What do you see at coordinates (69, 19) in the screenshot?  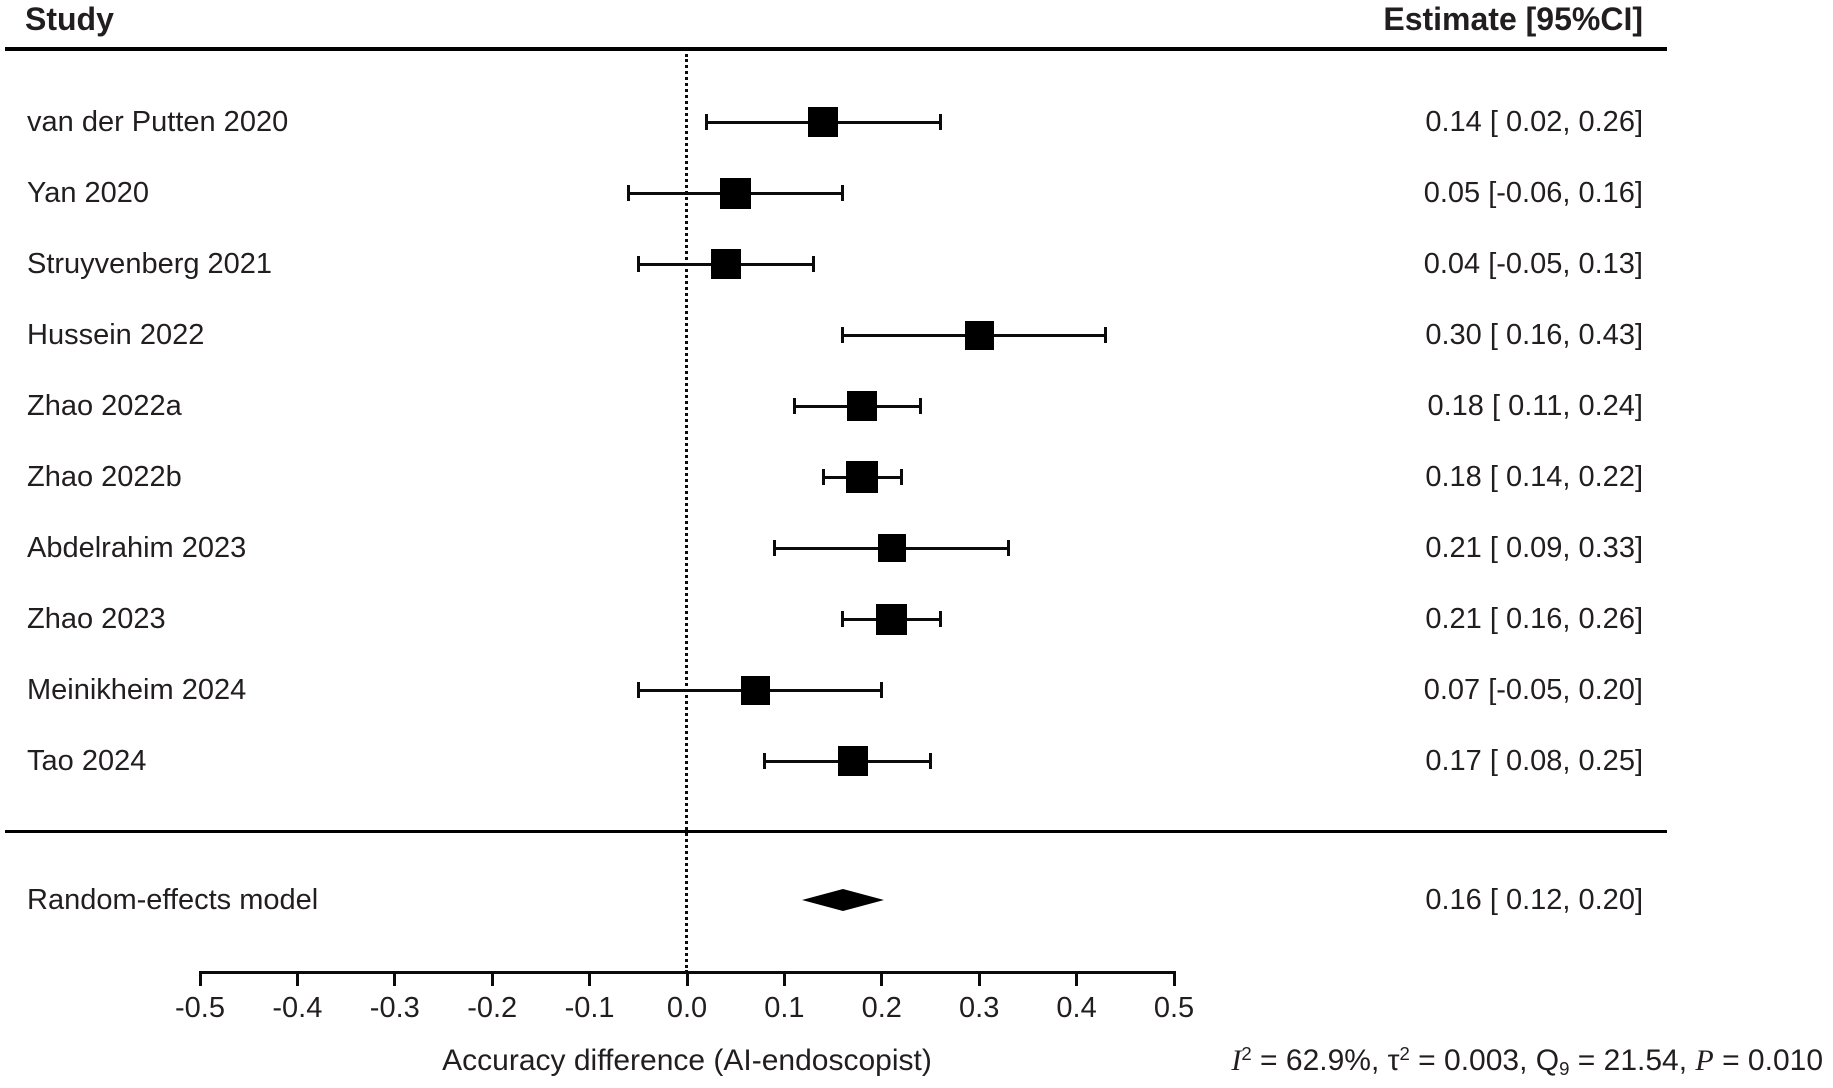 I see `study-column-header: Study` at bounding box center [69, 19].